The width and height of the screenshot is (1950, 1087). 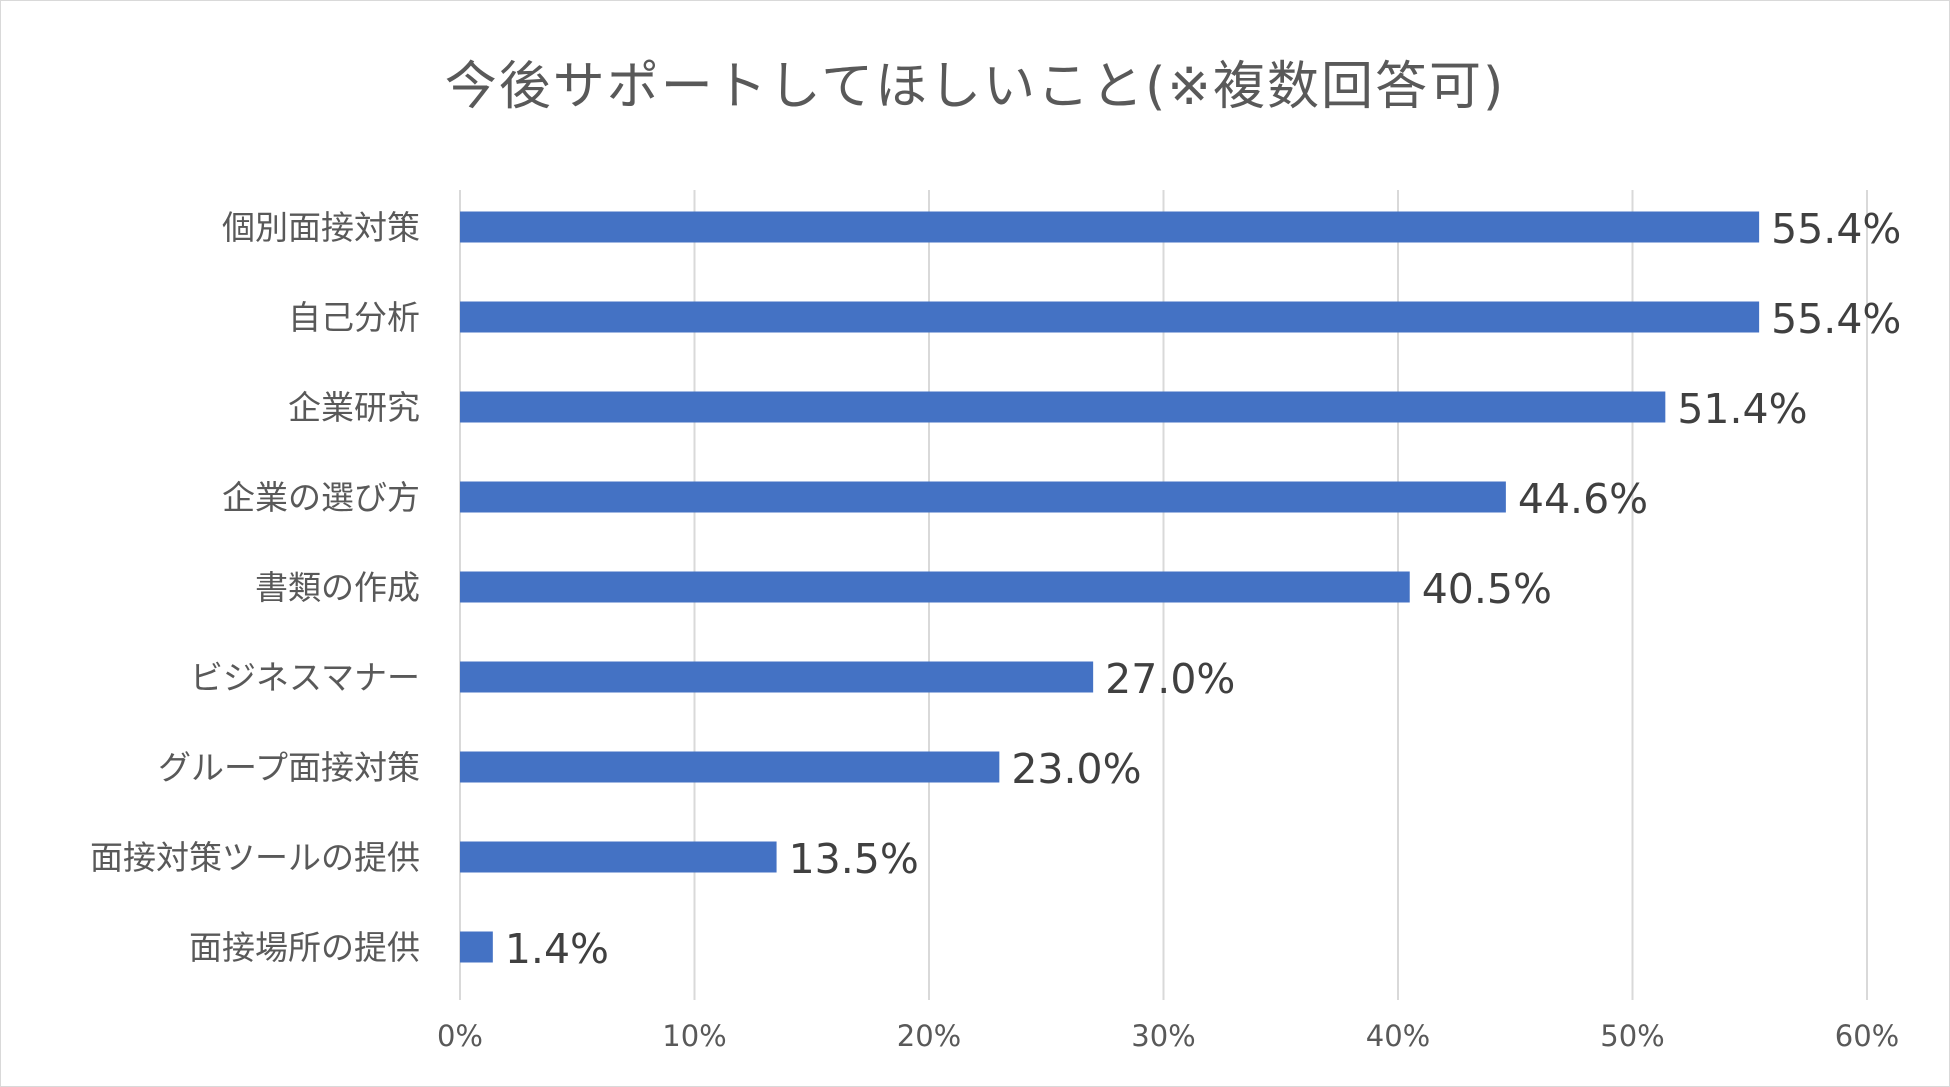 What do you see at coordinates (1163, 1036) in the screenshot?
I see `x-tick-label: 30%` at bounding box center [1163, 1036].